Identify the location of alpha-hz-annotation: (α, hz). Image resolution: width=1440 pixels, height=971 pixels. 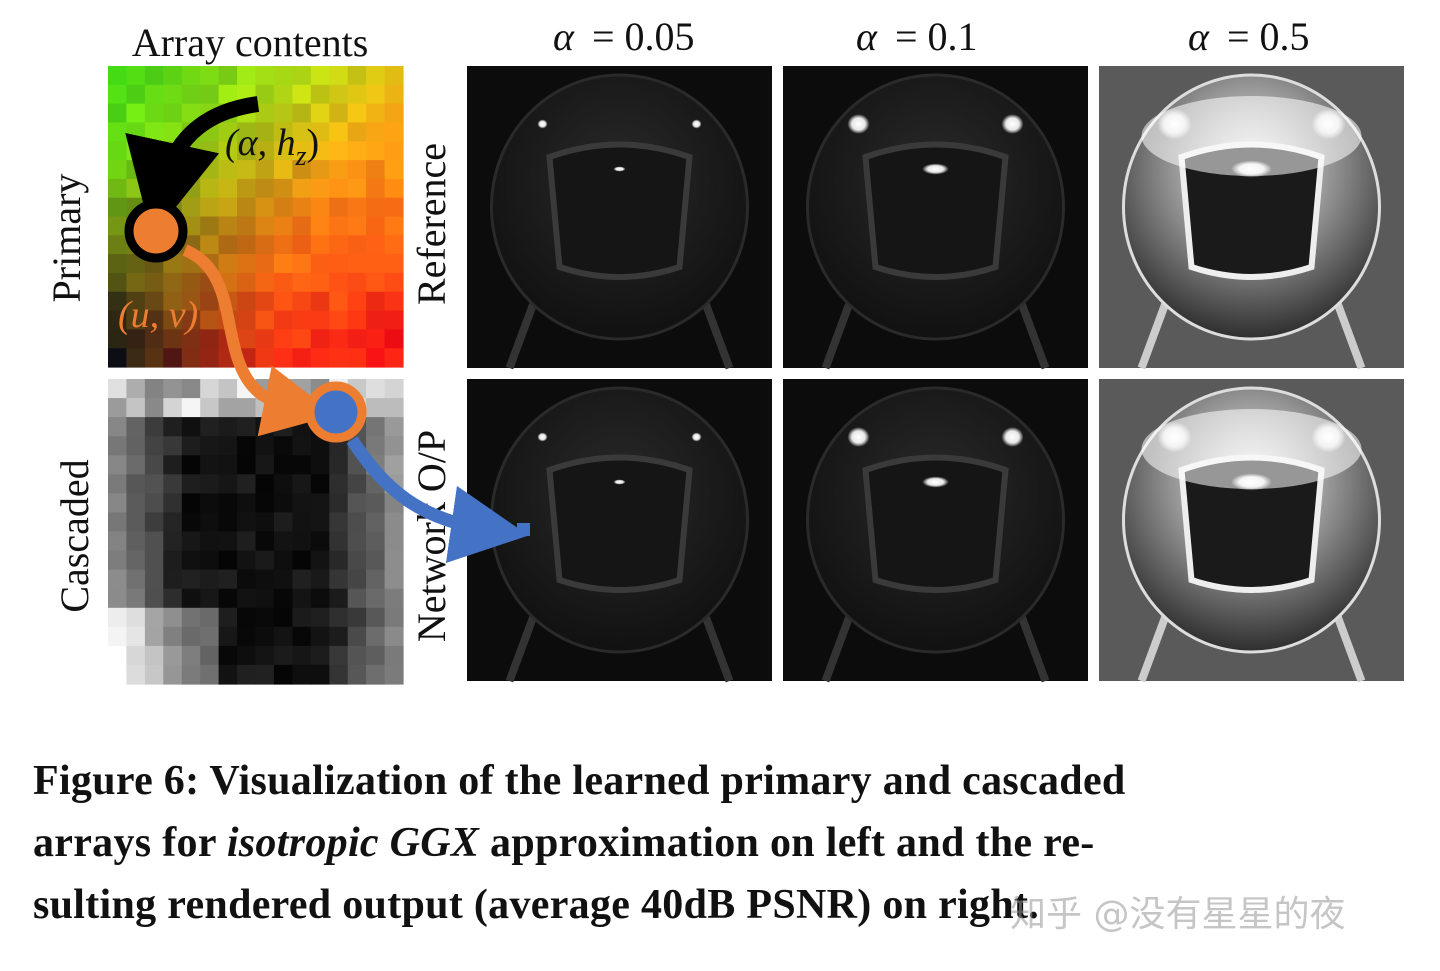
(272, 147).